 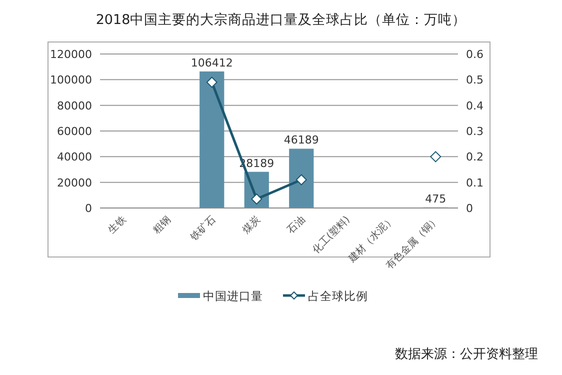 What do you see at coordinates (74, 183) in the screenshot?
I see `y-tick-label: 20000` at bounding box center [74, 183].